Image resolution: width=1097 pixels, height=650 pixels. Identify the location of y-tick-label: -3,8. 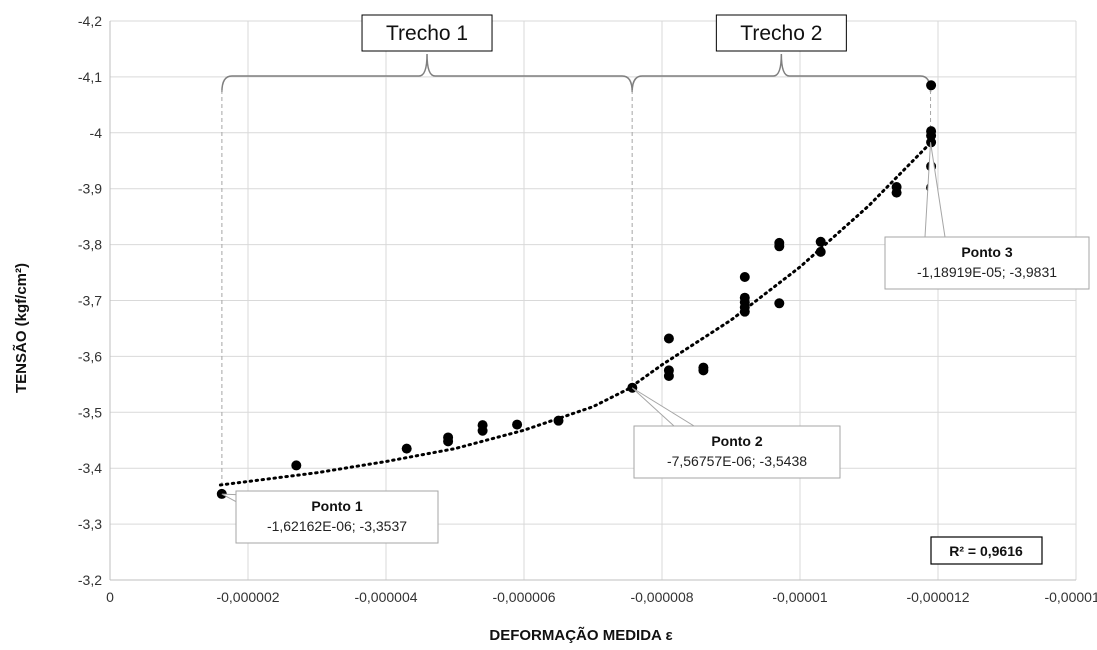
(90, 245).